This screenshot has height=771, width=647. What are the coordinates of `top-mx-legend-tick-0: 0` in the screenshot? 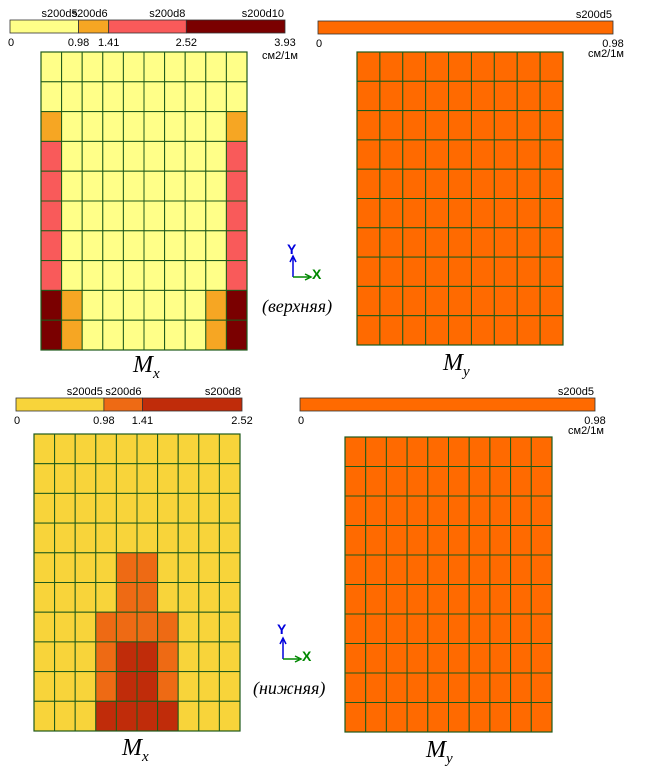 It's located at (11, 43).